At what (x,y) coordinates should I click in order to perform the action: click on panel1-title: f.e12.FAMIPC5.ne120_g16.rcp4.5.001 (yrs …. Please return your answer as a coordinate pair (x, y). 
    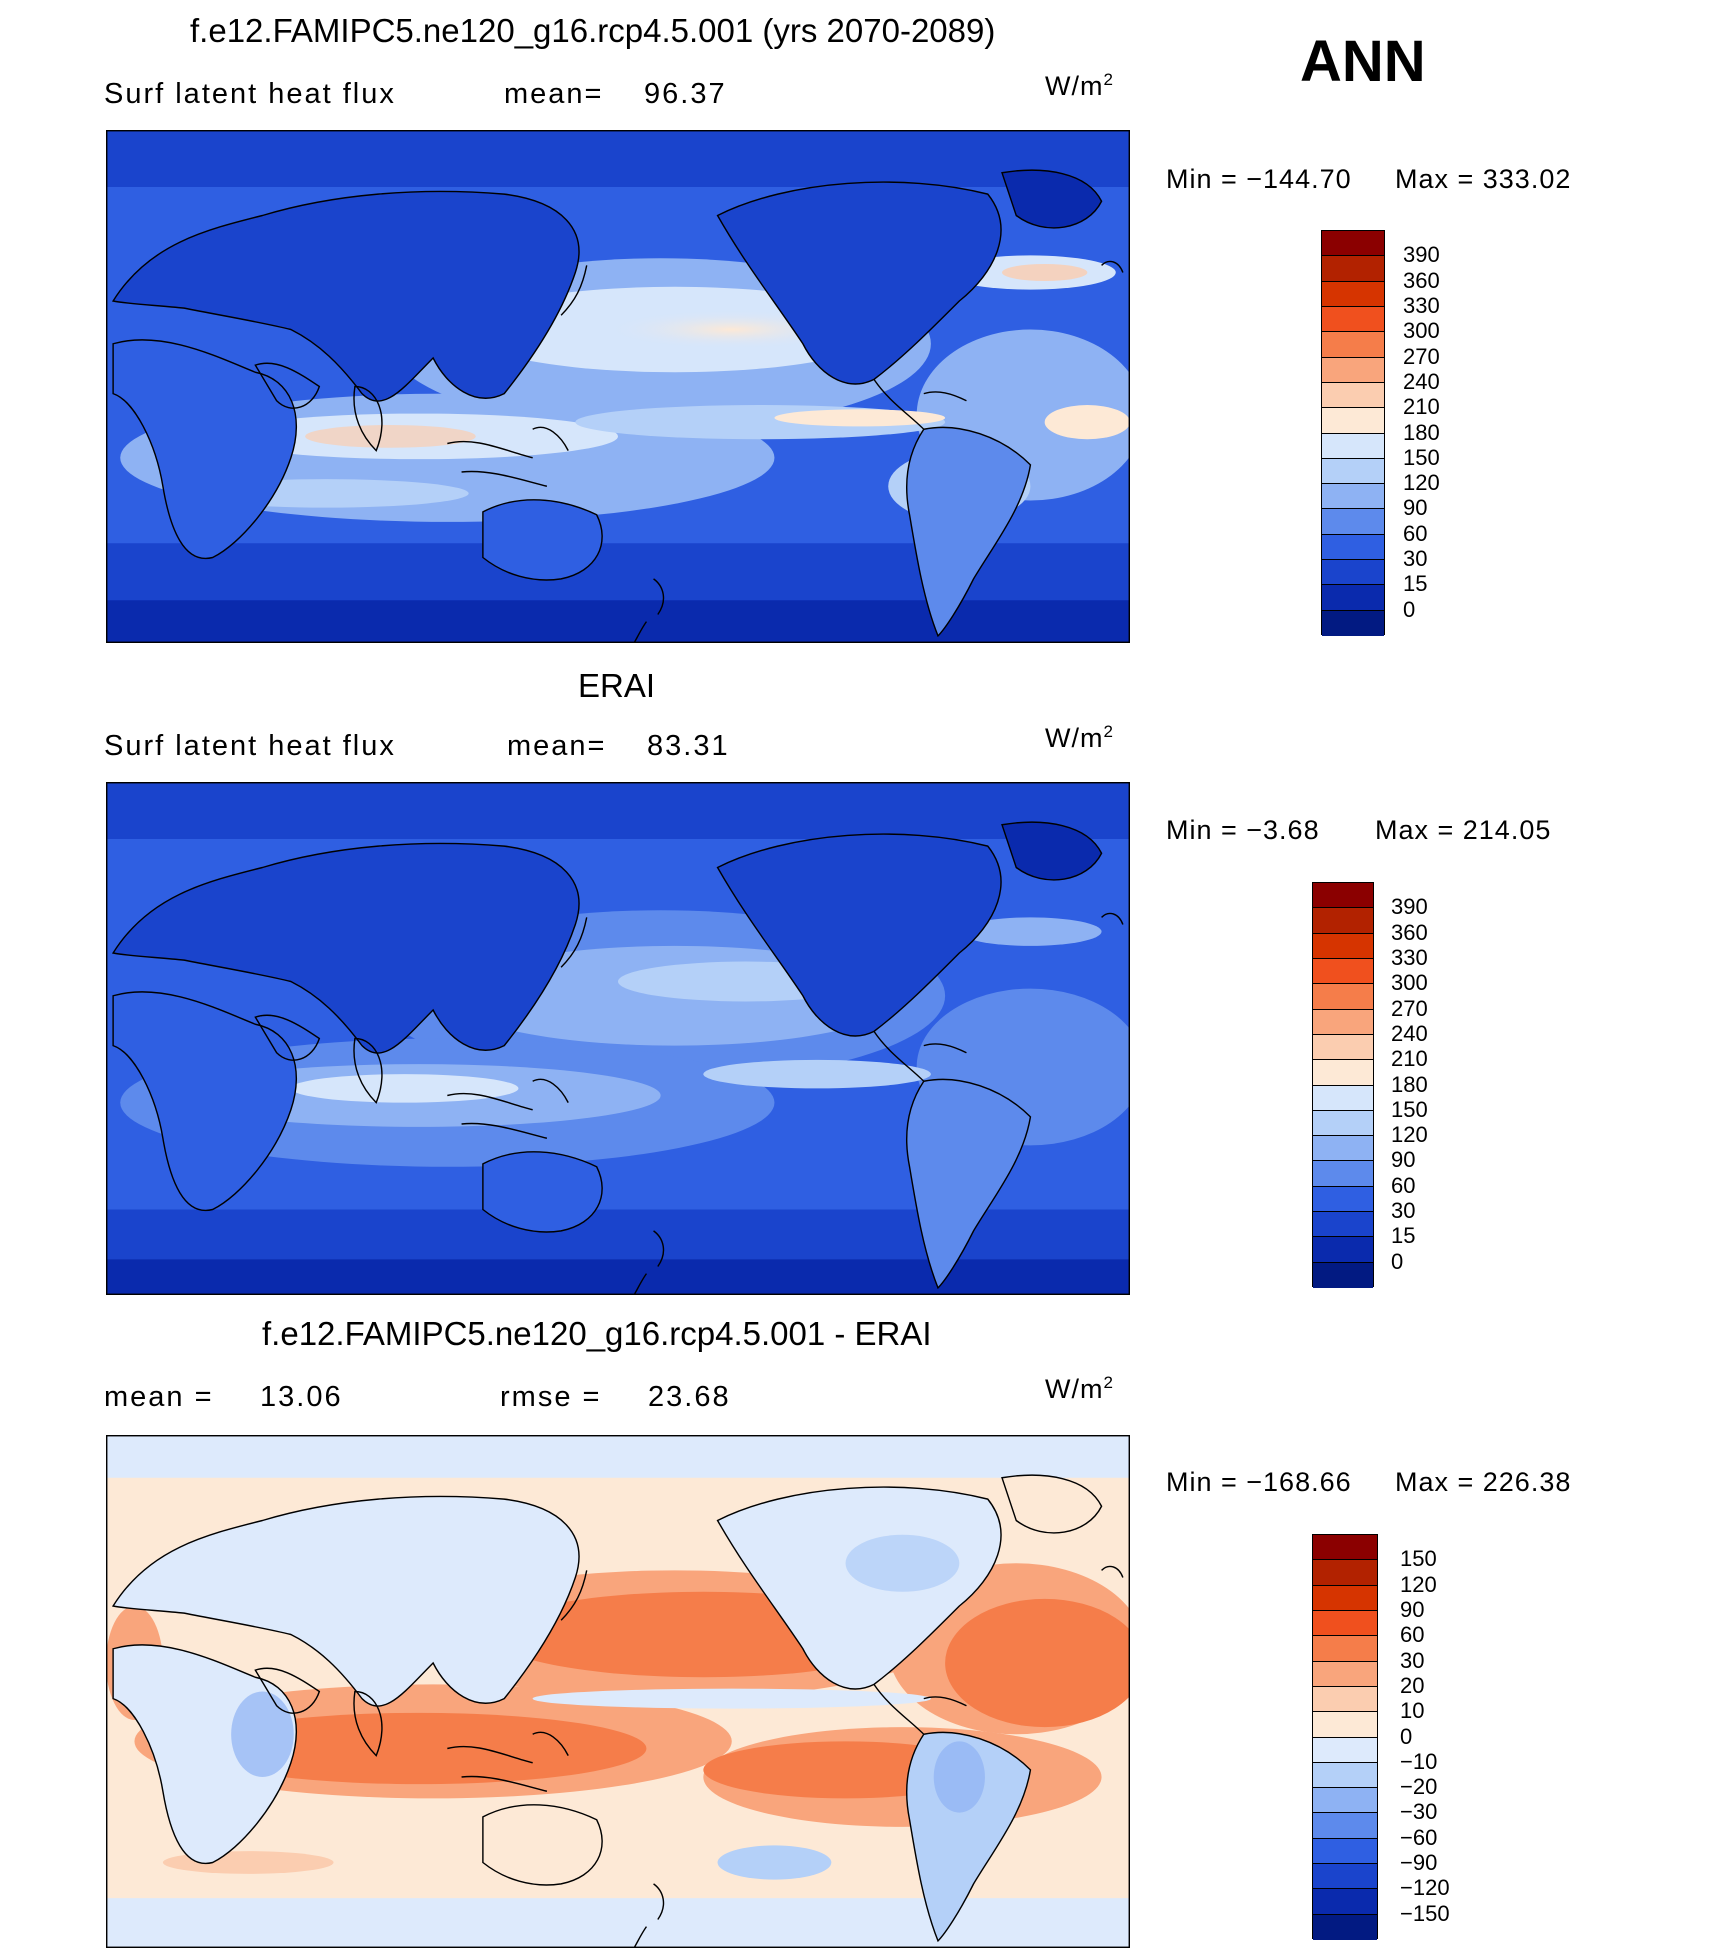
    Looking at the image, I should click on (593, 30).